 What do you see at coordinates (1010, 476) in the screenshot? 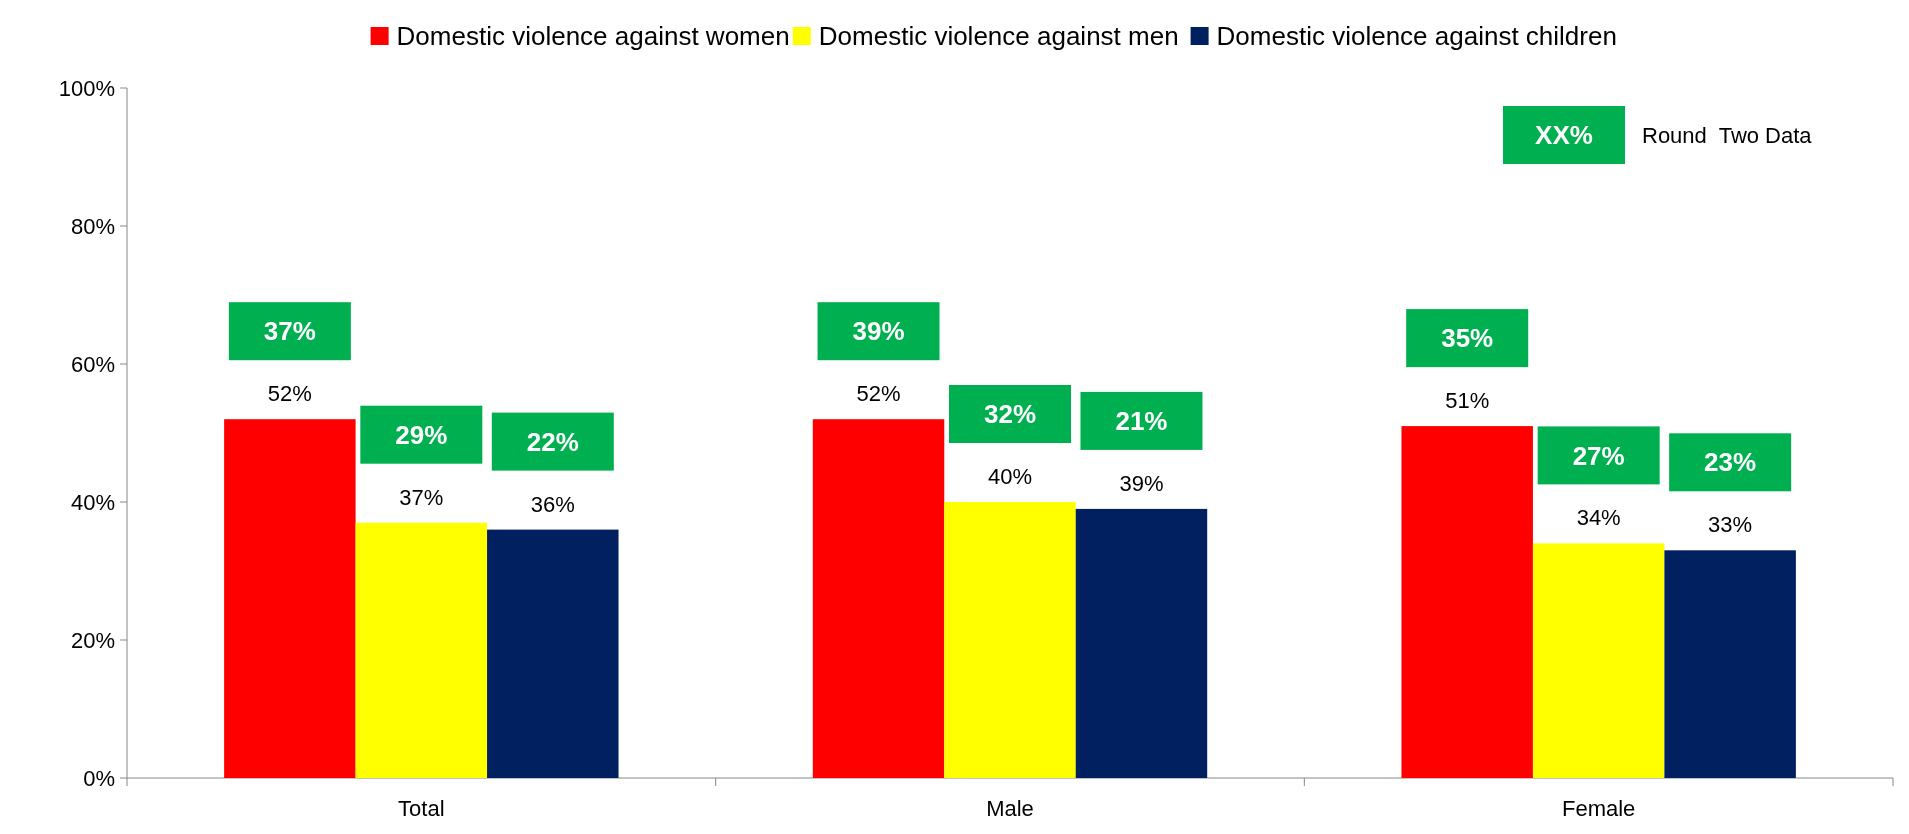
I see `data-label: 40%` at bounding box center [1010, 476].